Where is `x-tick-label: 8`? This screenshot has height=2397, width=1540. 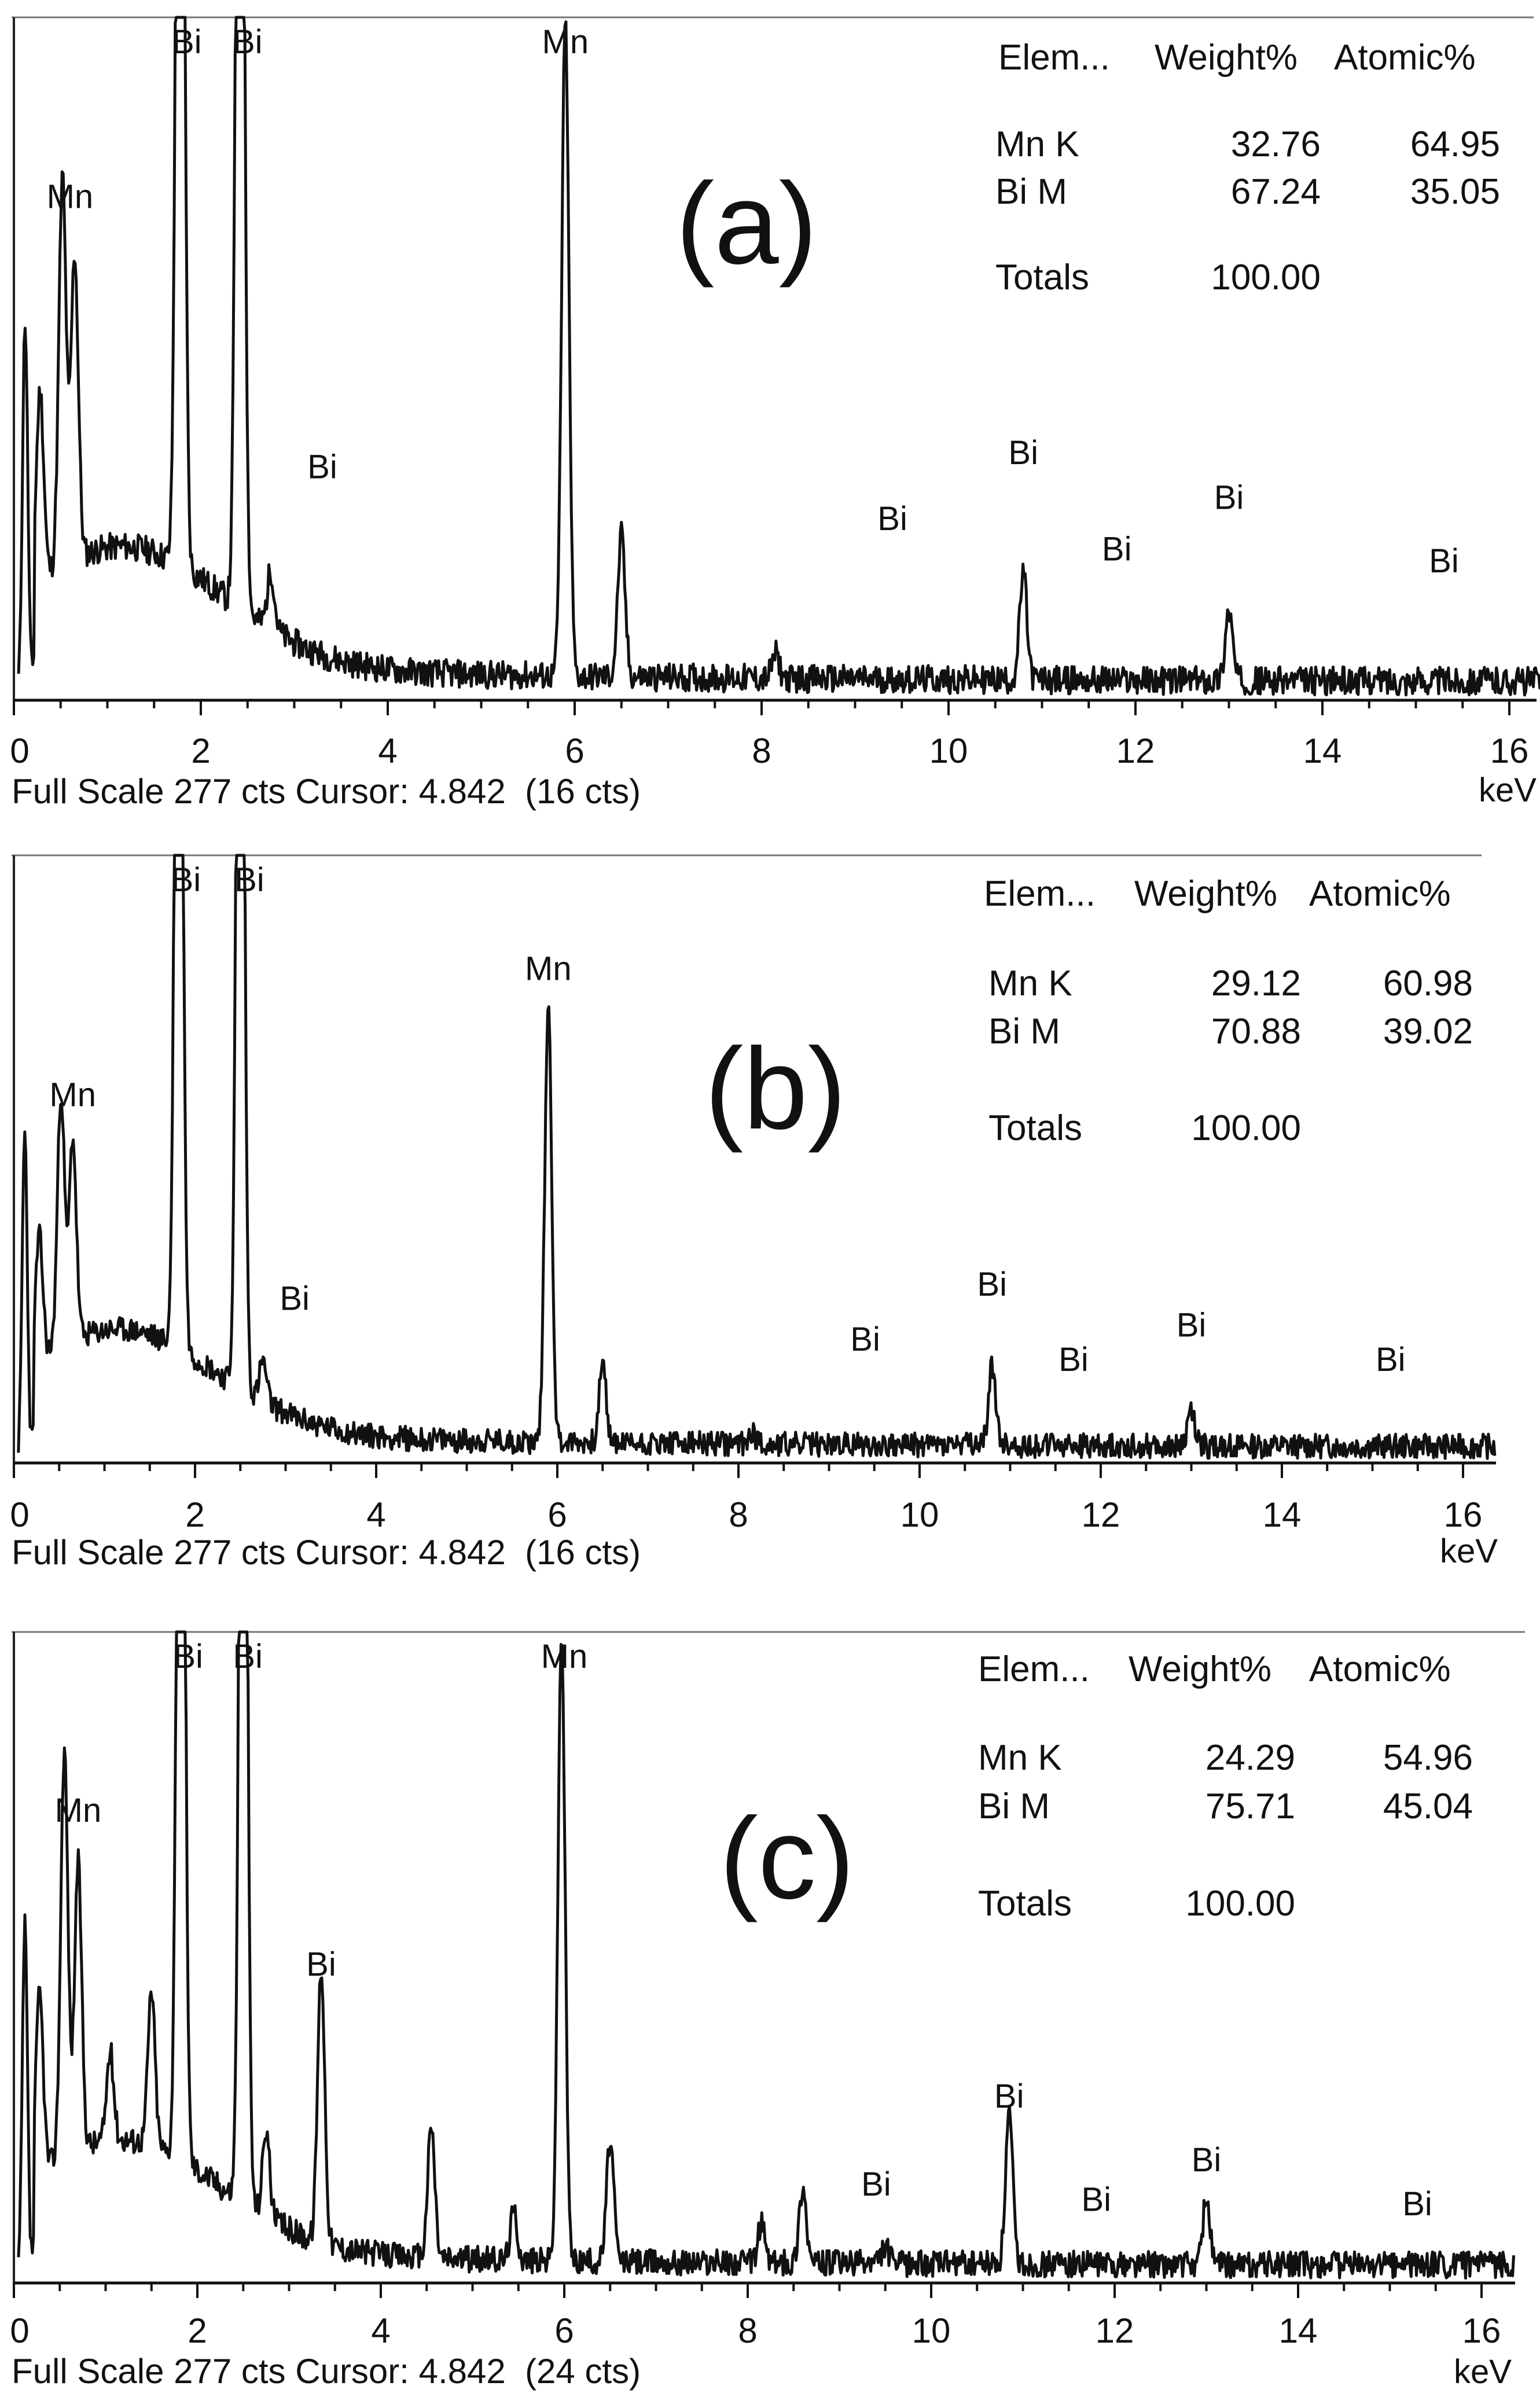
x-tick-label: 8 is located at coordinates (738, 1514).